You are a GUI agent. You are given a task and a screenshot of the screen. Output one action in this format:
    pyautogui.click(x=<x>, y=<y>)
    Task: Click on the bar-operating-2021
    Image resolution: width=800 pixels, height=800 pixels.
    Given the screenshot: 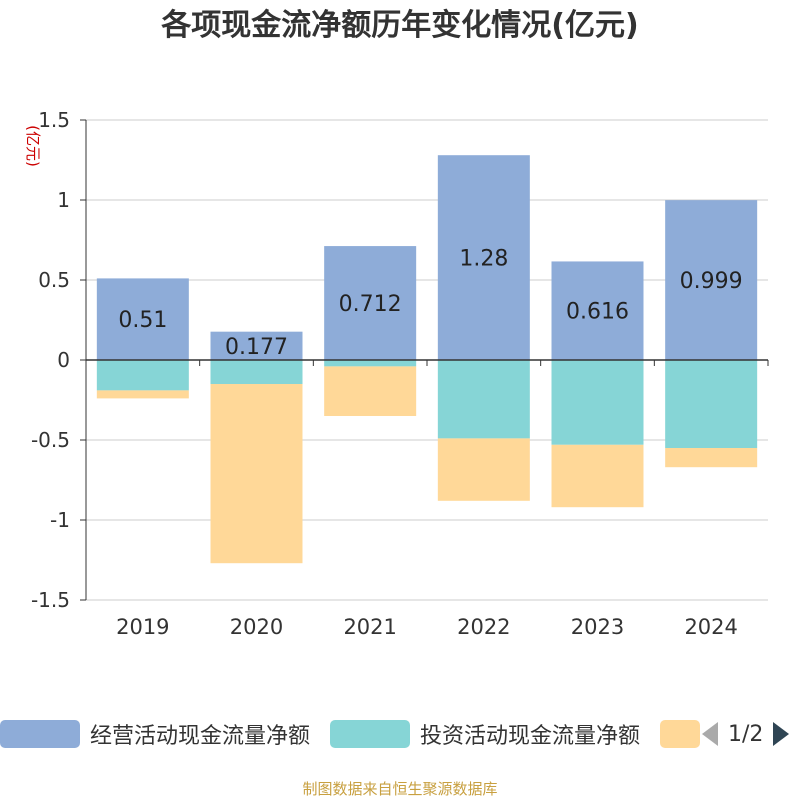 What is the action you would take?
    pyautogui.click(x=370, y=303)
    